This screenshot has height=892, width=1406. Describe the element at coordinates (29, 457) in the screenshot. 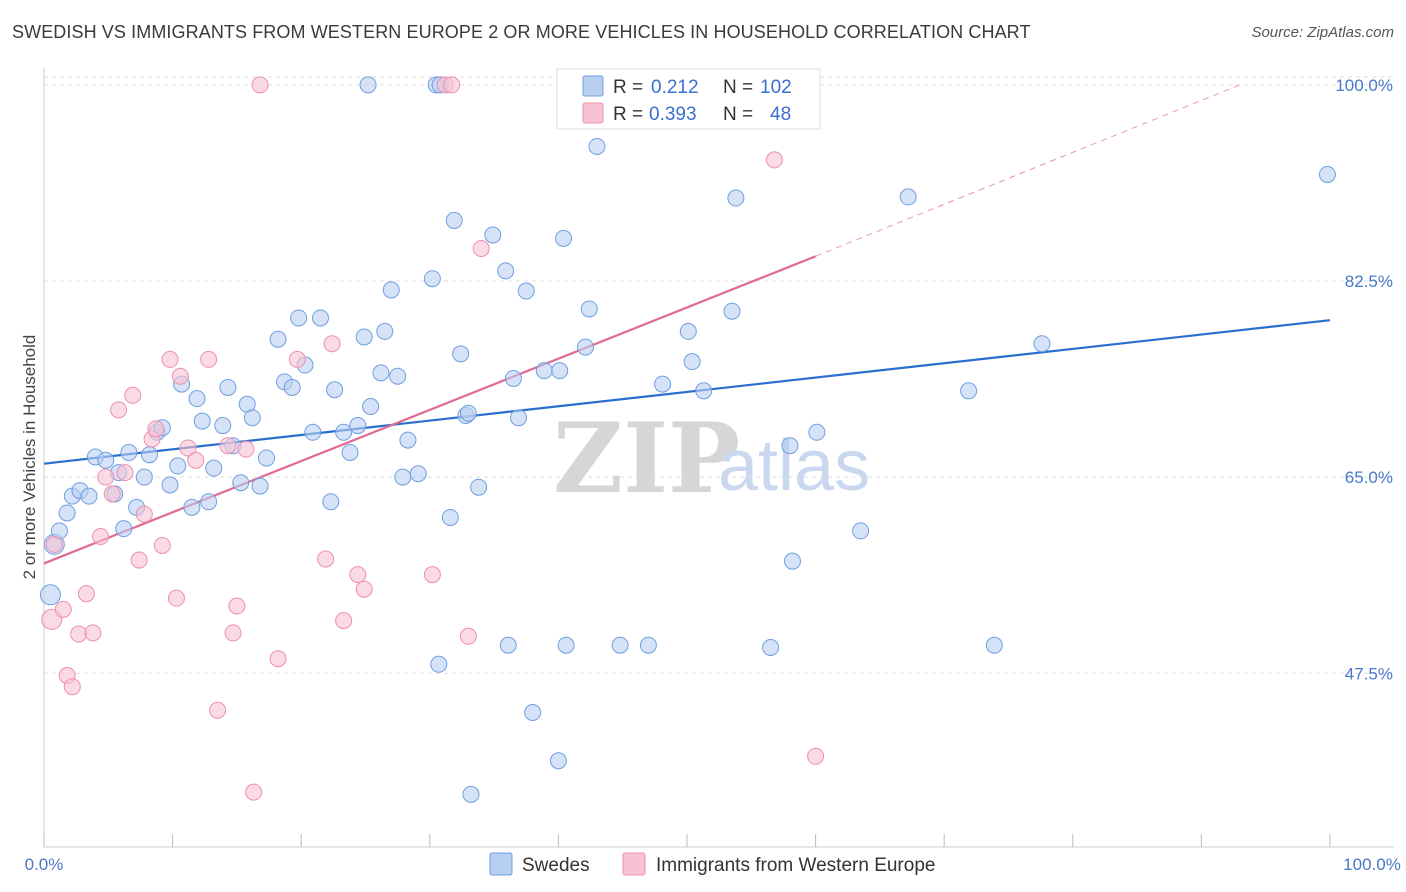

I see `y-axis-label: 2 or more Vehicles in Household` at that location.